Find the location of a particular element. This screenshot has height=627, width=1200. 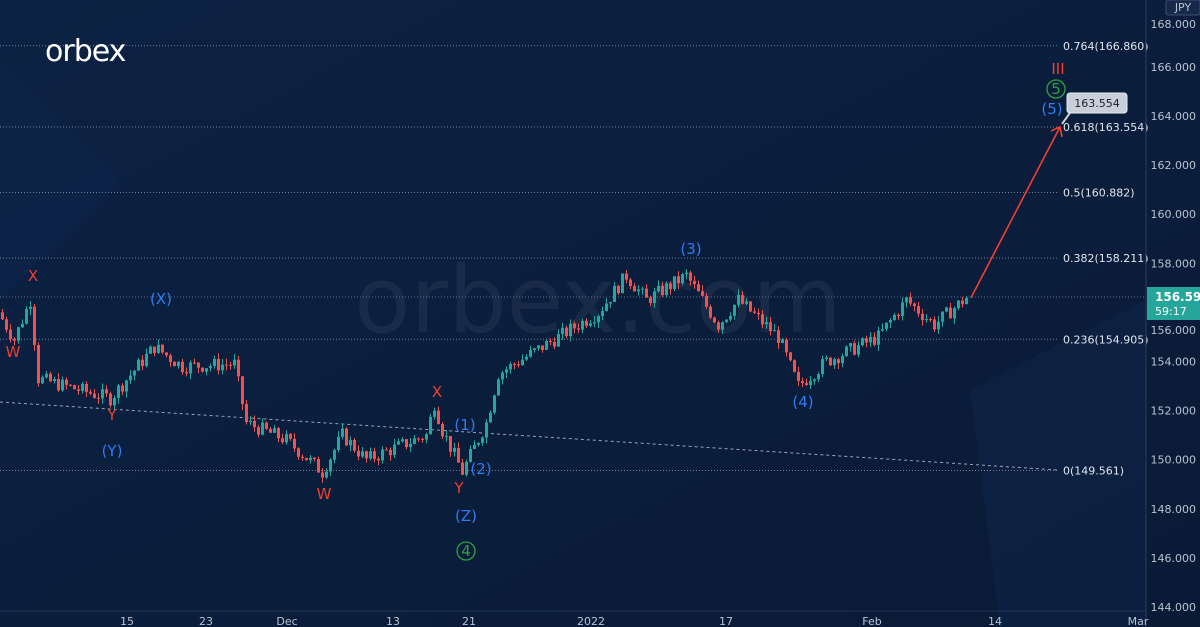

fib-label: 0.764(166.860) is located at coordinates (1106, 46).